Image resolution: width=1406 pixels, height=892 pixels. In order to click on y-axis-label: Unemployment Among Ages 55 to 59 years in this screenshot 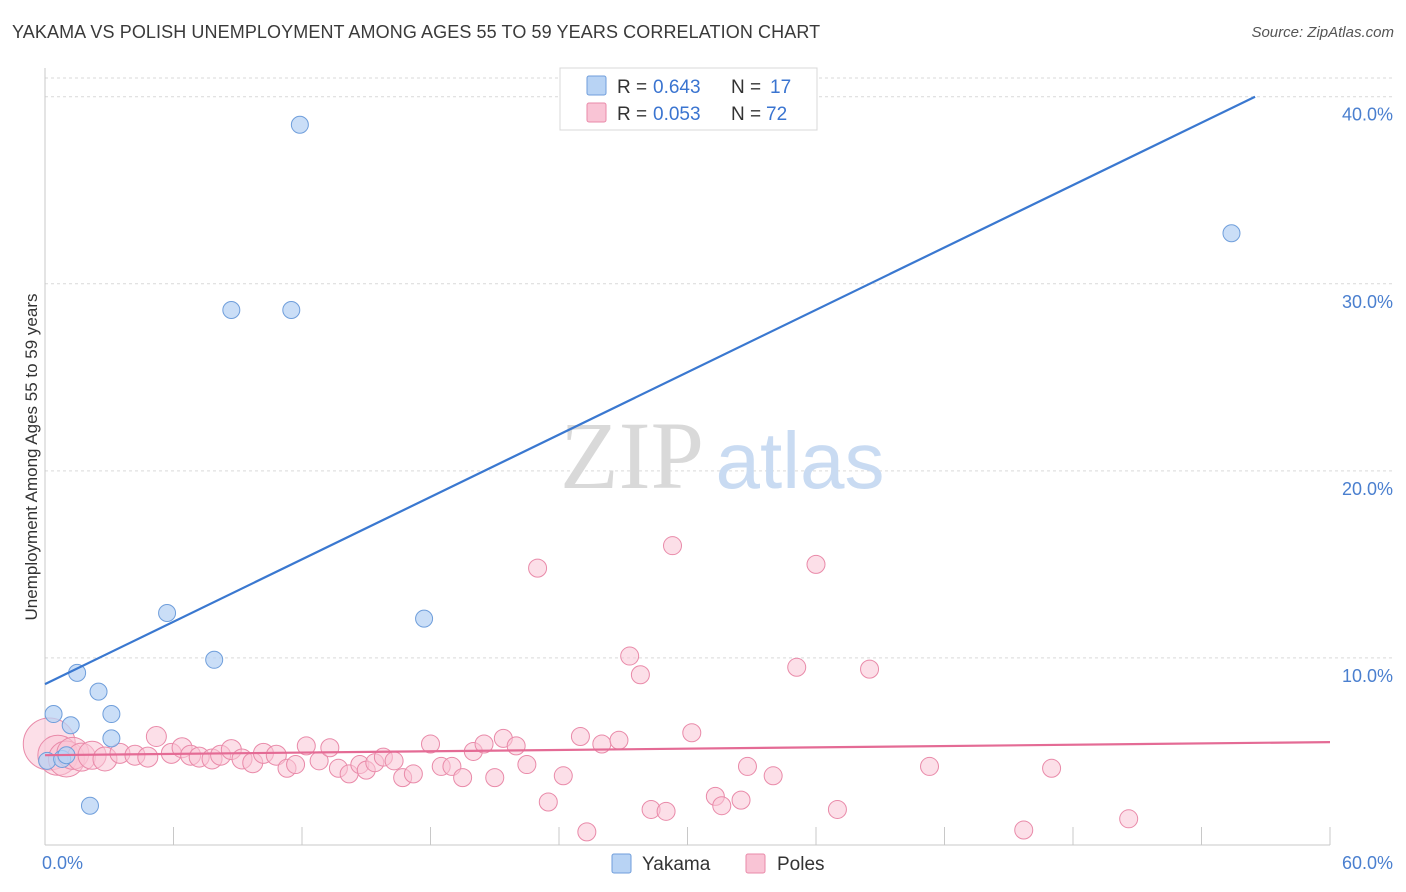, I will do `click(31, 457)`.